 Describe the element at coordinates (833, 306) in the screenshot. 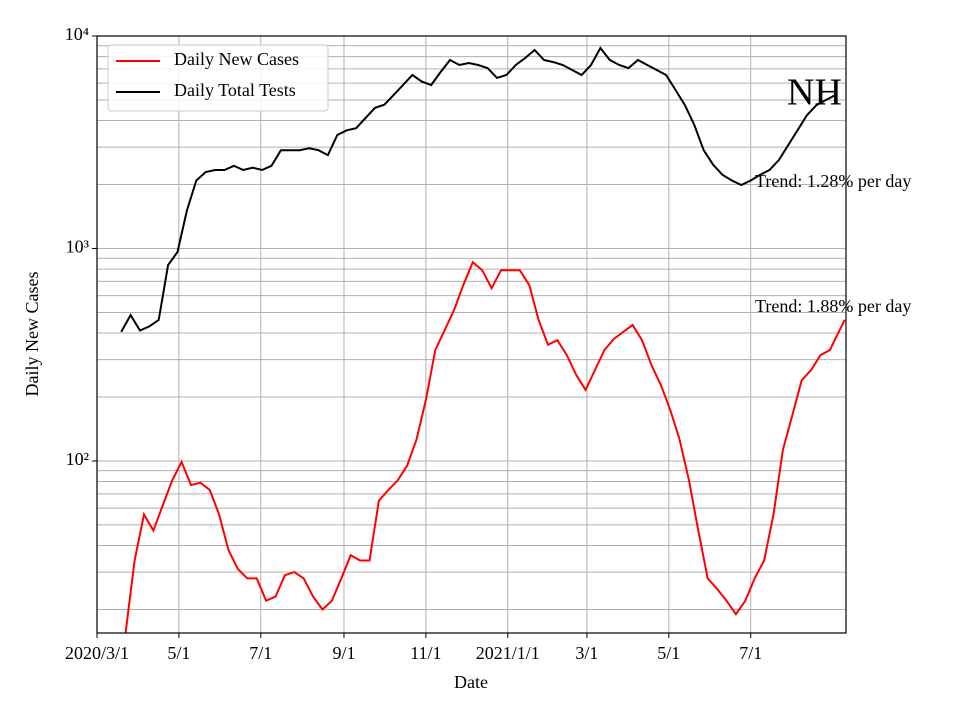

I see `annotation: Trend: 1.88% per day` at that location.